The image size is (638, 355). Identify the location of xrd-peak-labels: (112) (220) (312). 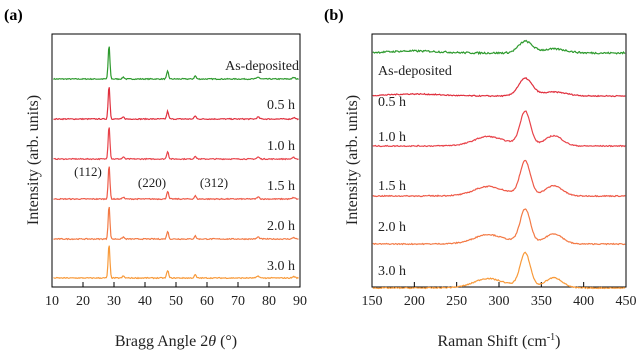
(151, 177).